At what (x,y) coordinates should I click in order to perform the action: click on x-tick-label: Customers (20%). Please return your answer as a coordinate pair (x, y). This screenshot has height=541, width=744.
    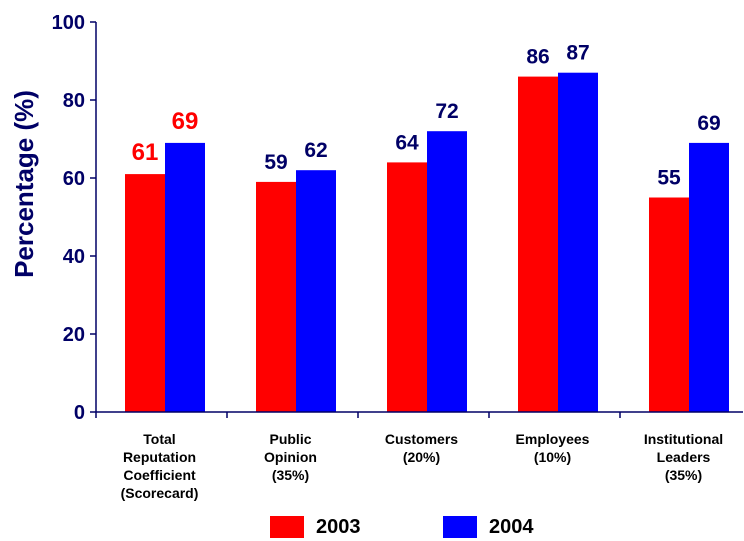
    Looking at the image, I should click on (421, 448).